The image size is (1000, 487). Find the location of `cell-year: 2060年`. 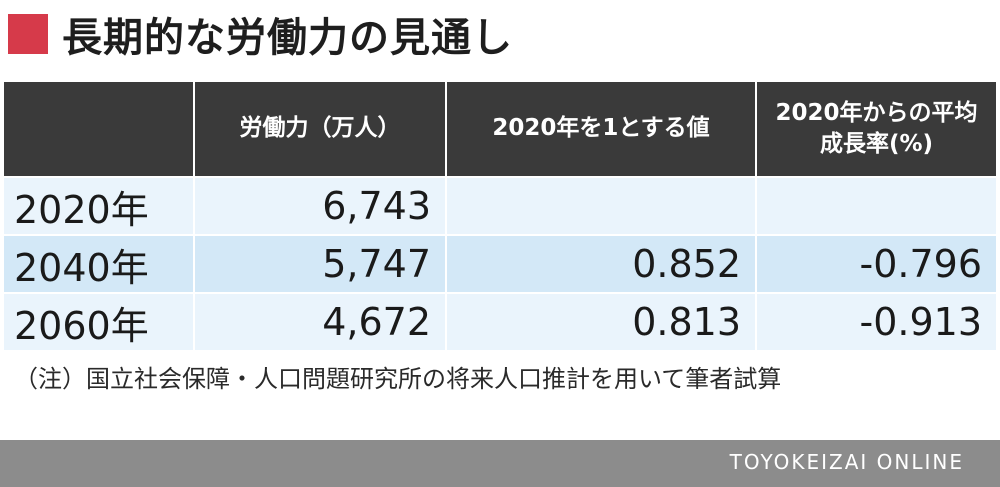

cell-year: 2060年 is located at coordinates (99, 321).